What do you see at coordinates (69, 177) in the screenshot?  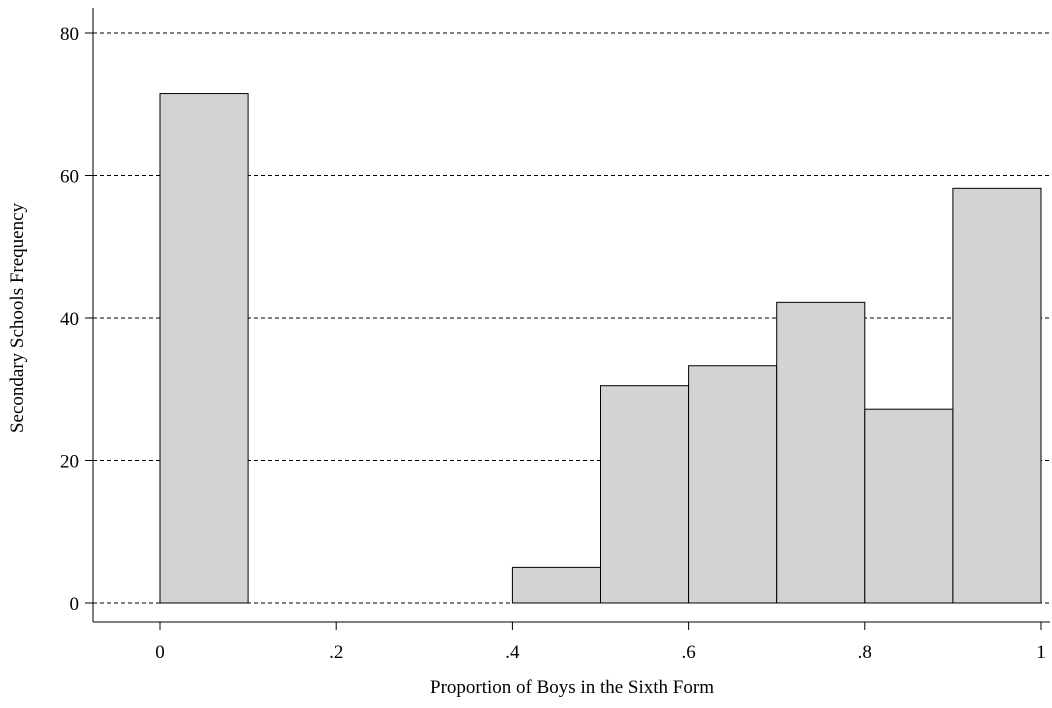 I see `y-tick-label: 60` at bounding box center [69, 177].